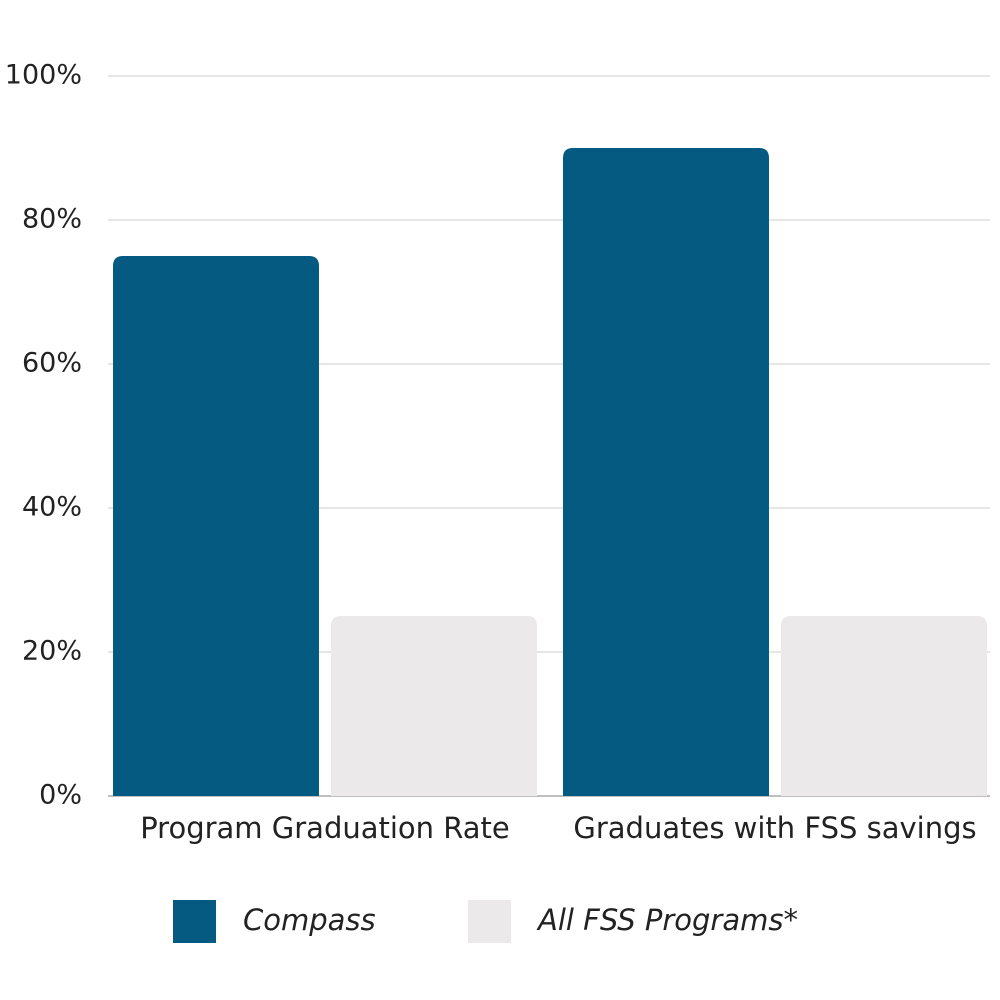 The height and width of the screenshot is (1000, 1000). Describe the element at coordinates (52, 507) in the screenshot. I see `y-tick-label: 40%` at that location.